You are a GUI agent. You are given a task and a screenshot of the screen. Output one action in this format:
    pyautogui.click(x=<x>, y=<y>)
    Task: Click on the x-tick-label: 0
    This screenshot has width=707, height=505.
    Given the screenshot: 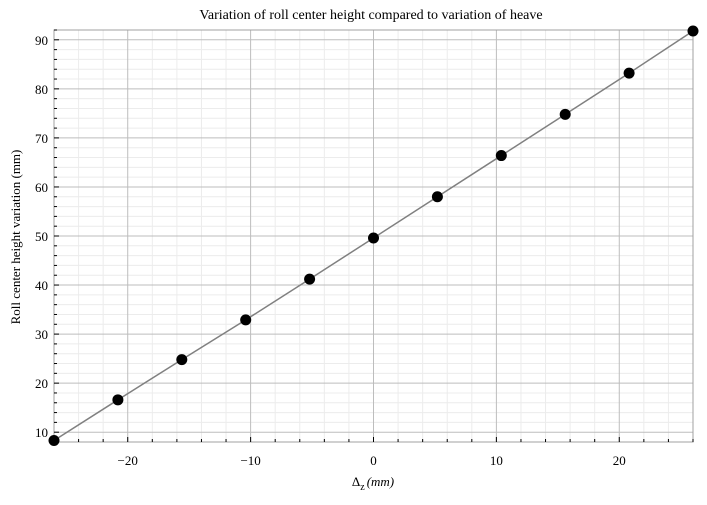 What is the action you would take?
    pyautogui.click(x=373, y=460)
    